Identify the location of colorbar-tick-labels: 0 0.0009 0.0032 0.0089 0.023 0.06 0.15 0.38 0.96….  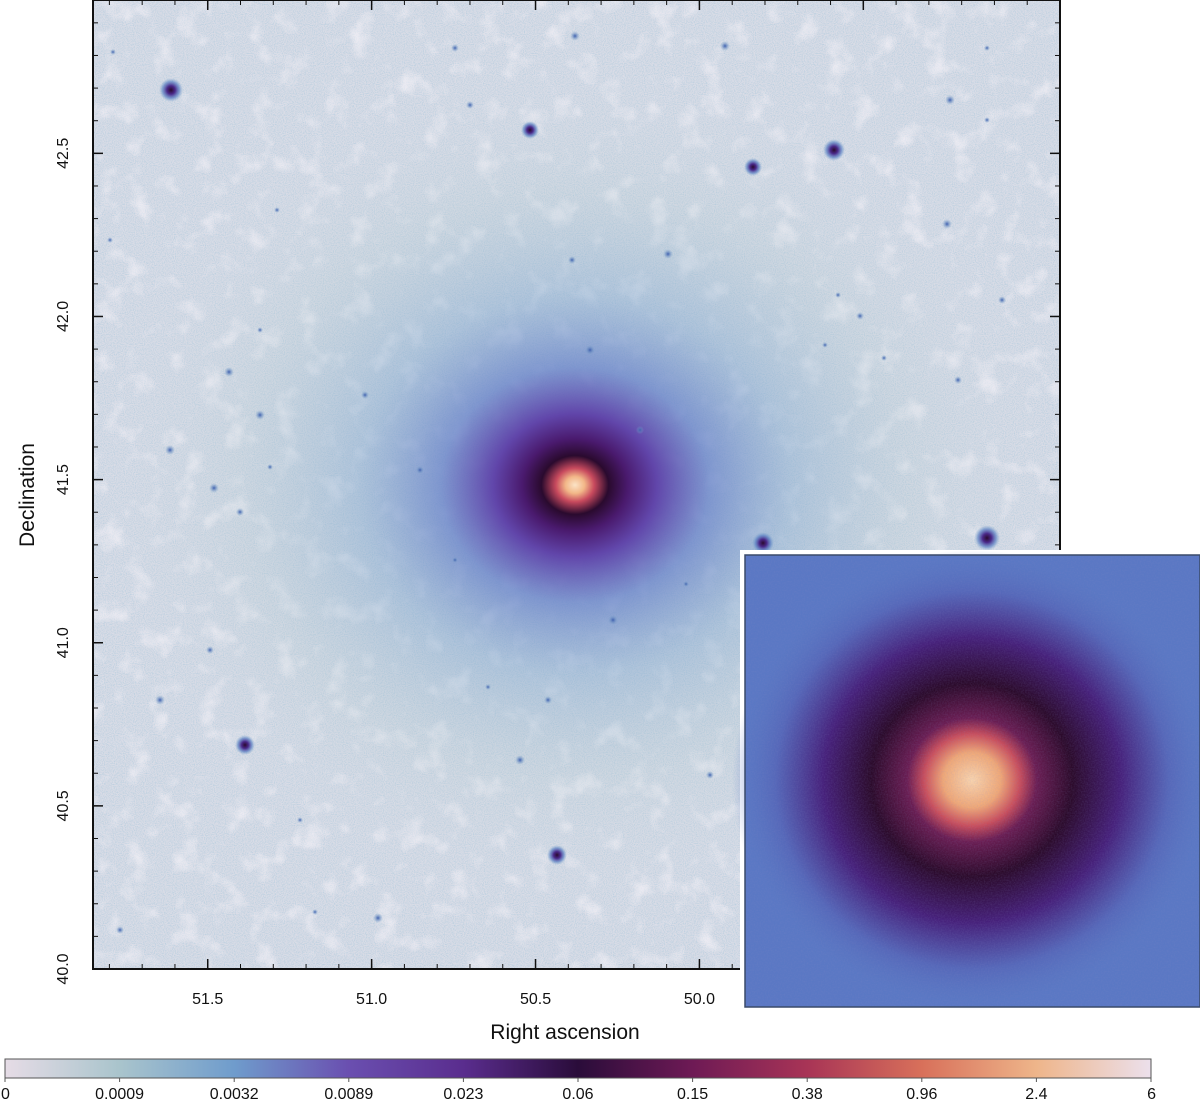
(578, 1089).